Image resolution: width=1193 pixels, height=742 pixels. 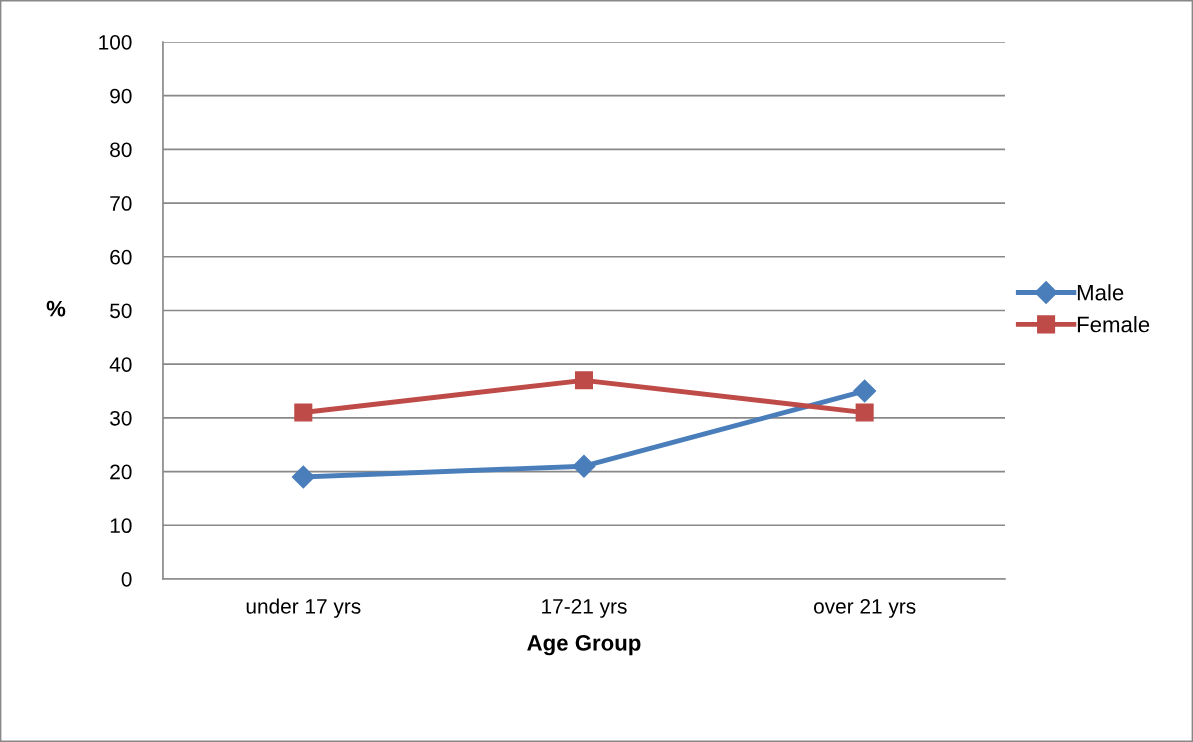 What do you see at coordinates (121, 418) in the screenshot?
I see `y-tick-label: 30` at bounding box center [121, 418].